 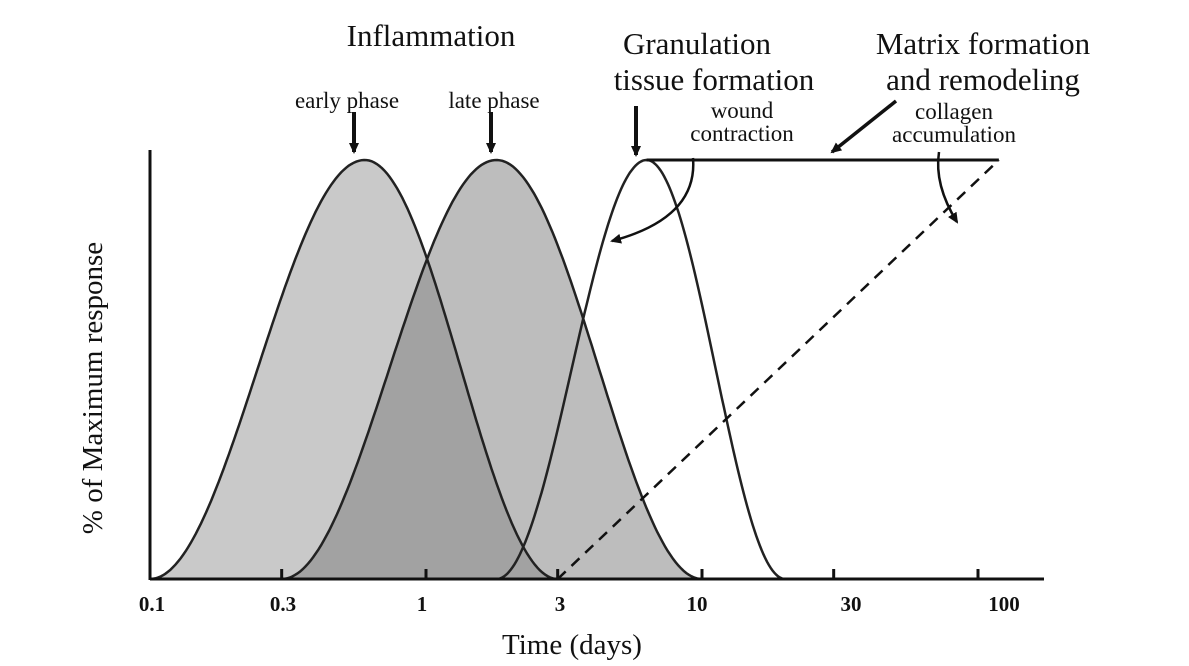 What do you see at coordinates (152, 604) in the screenshot?
I see `tick-label-0.1: 0.1` at bounding box center [152, 604].